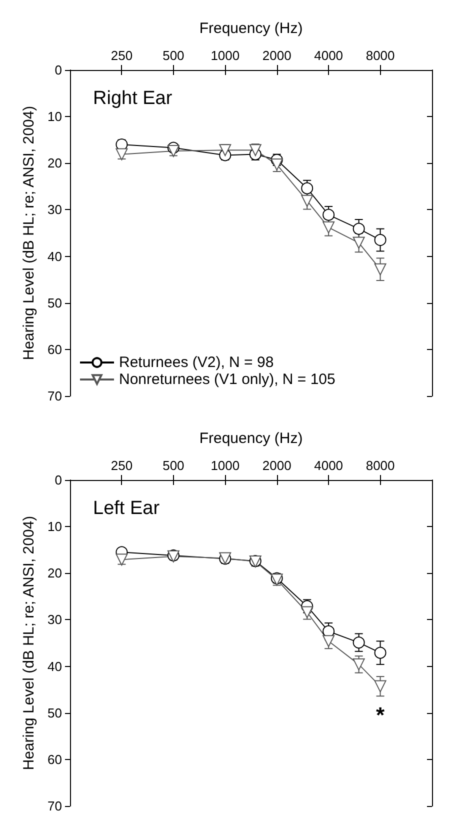 Image resolution: width=458 pixels, height=837 pixels. Describe the element at coordinates (381, 715) in the screenshot. I see `annotation: *` at that location.